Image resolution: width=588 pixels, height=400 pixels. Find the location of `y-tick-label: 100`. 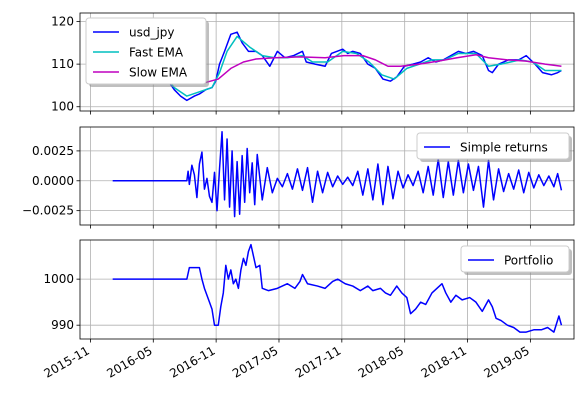

y-tick-label: 100 is located at coordinates (62, 107).